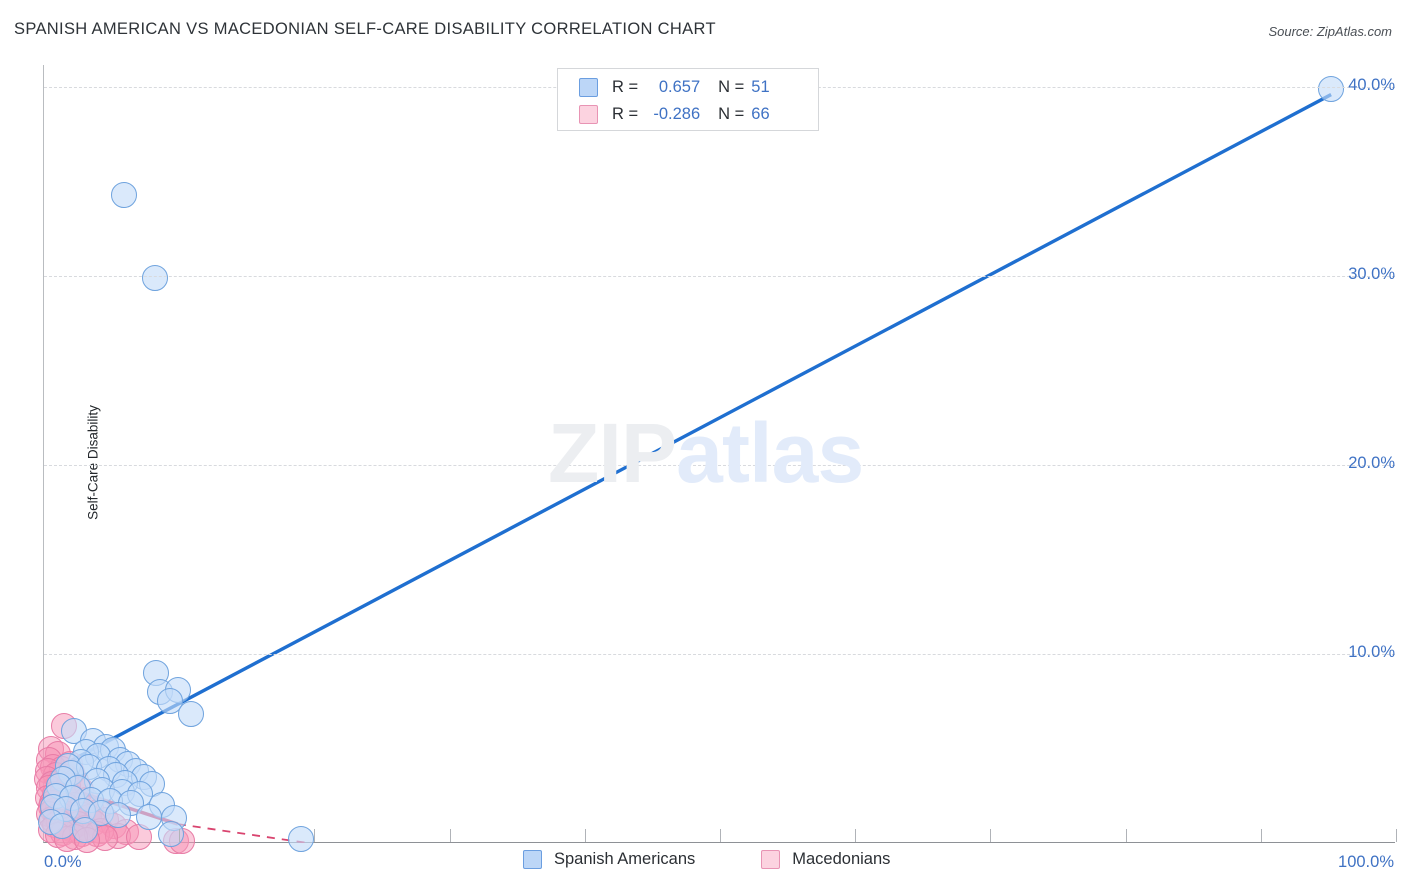 The height and width of the screenshot is (892, 1406). What do you see at coordinates (1371, 463) in the screenshot?
I see `y-tick-label: 20.0%` at bounding box center [1371, 463].